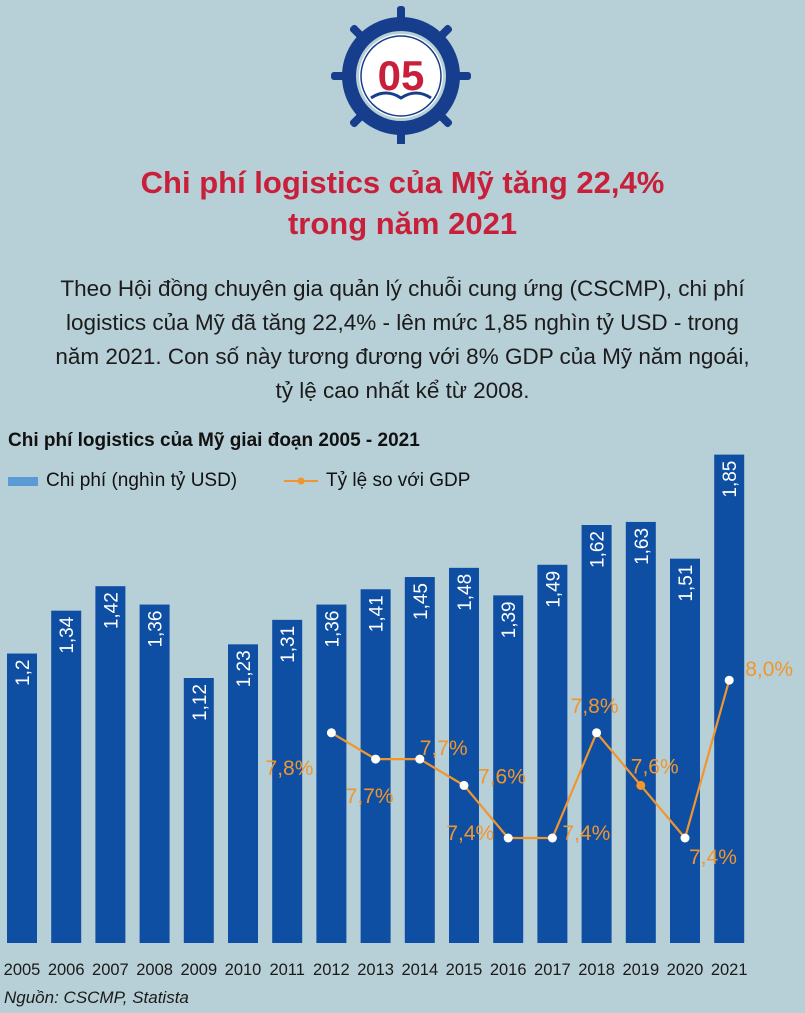 The image size is (805, 1013). What do you see at coordinates (509, 619) in the screenshot?
I see `bar-value-label: 1,39` at bounding box center [509, 619].